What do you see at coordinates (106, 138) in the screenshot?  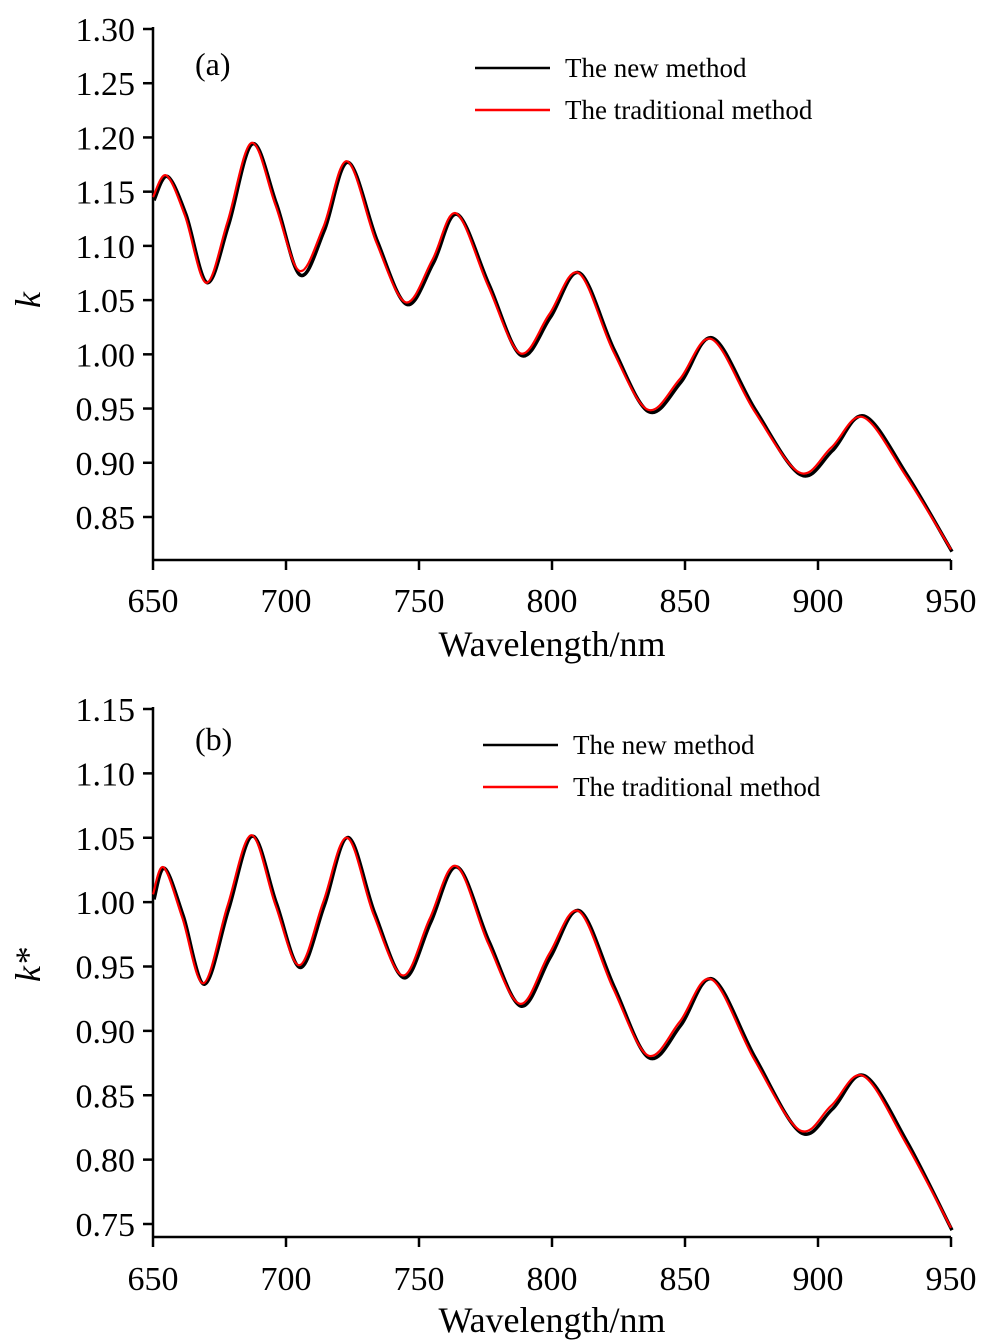 I see `y-tick-label: 1.20` at bounding box center [106, 138].